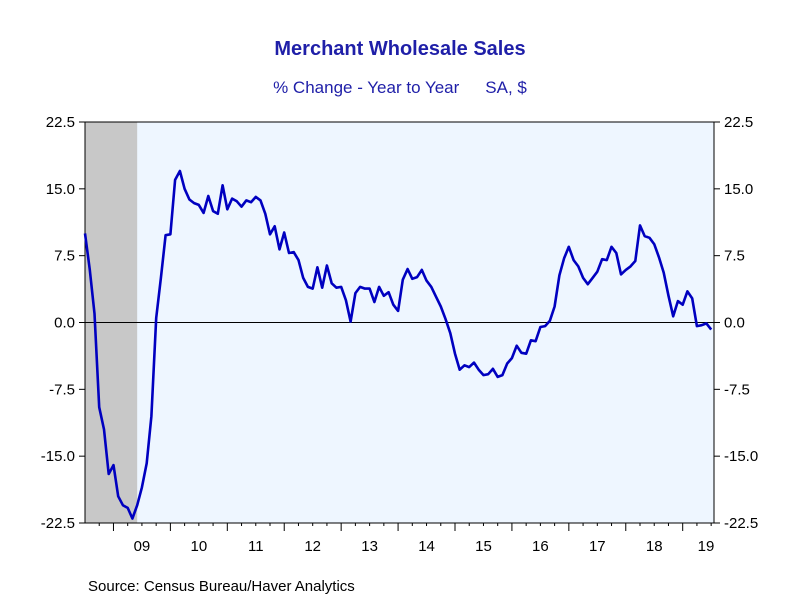 The image size is (800, 600). What do you see at coordinates (400, 49) in the screenshot?
I see `chart-title: Merchant Wholesale Sales` at bounding box center [400, 49].